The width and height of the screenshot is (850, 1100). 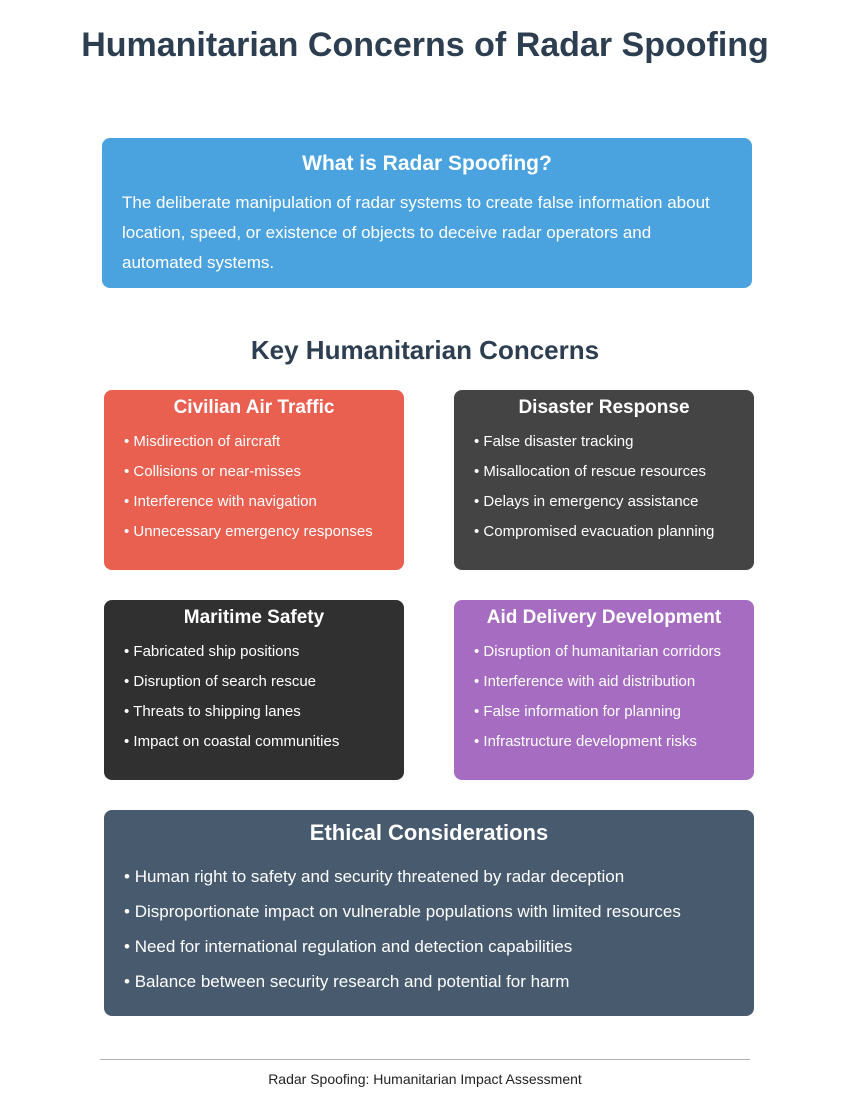 I want to click on section-title: Key Humanitarian Concerns, so click(x=425, y=350).